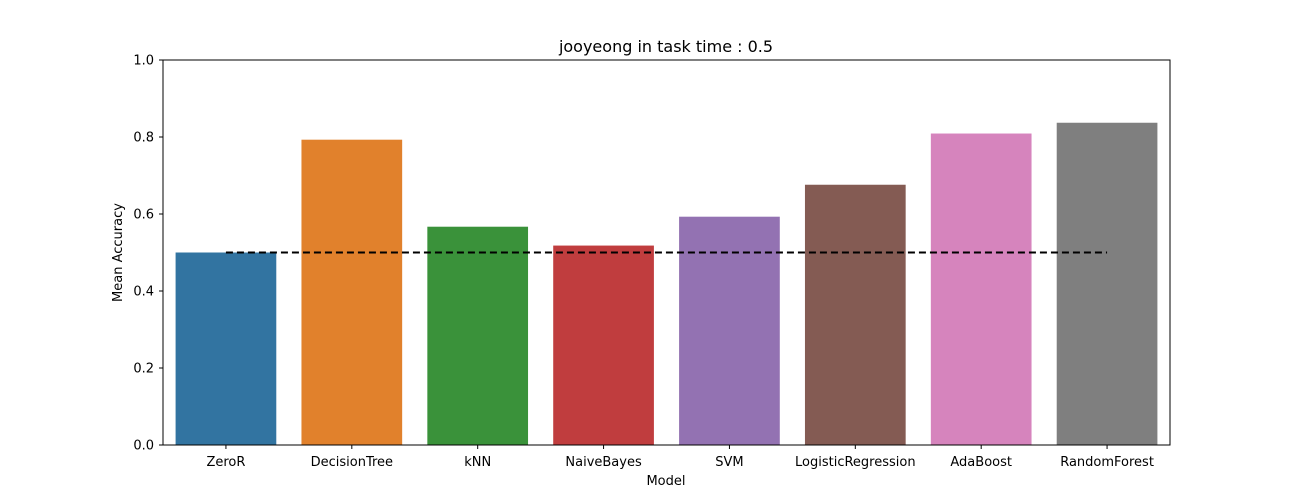 The image size is (1300, 504). What do you see at coordinates (665, 46) in the screenshot?
I see `chart-title: jooyeong in task time : 0.5` at bounding box center [665, 46].